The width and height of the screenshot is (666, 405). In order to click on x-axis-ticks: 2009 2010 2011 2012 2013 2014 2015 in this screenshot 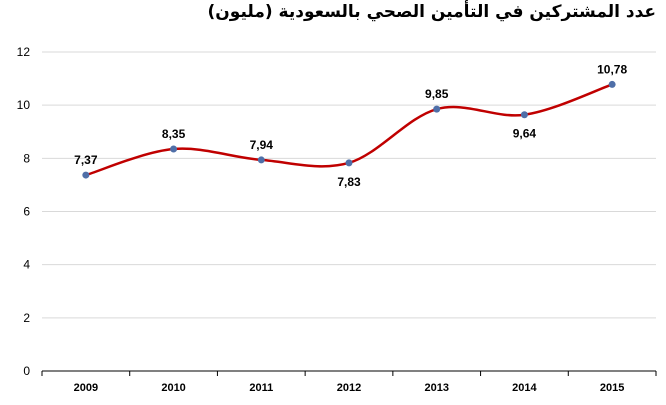, I will do `click(349, 388)`.